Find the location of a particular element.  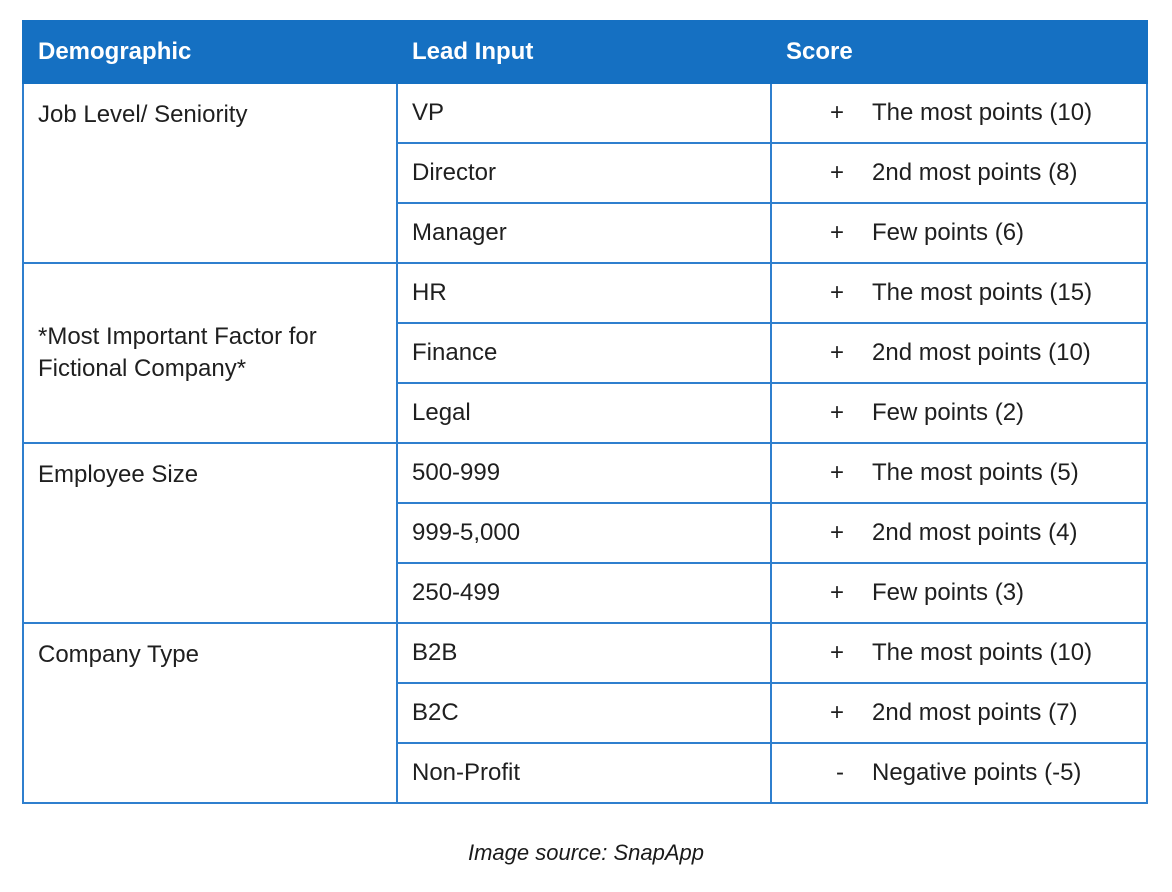

table-row: Legal + Few points (2) is located at coordinates (585, 413).